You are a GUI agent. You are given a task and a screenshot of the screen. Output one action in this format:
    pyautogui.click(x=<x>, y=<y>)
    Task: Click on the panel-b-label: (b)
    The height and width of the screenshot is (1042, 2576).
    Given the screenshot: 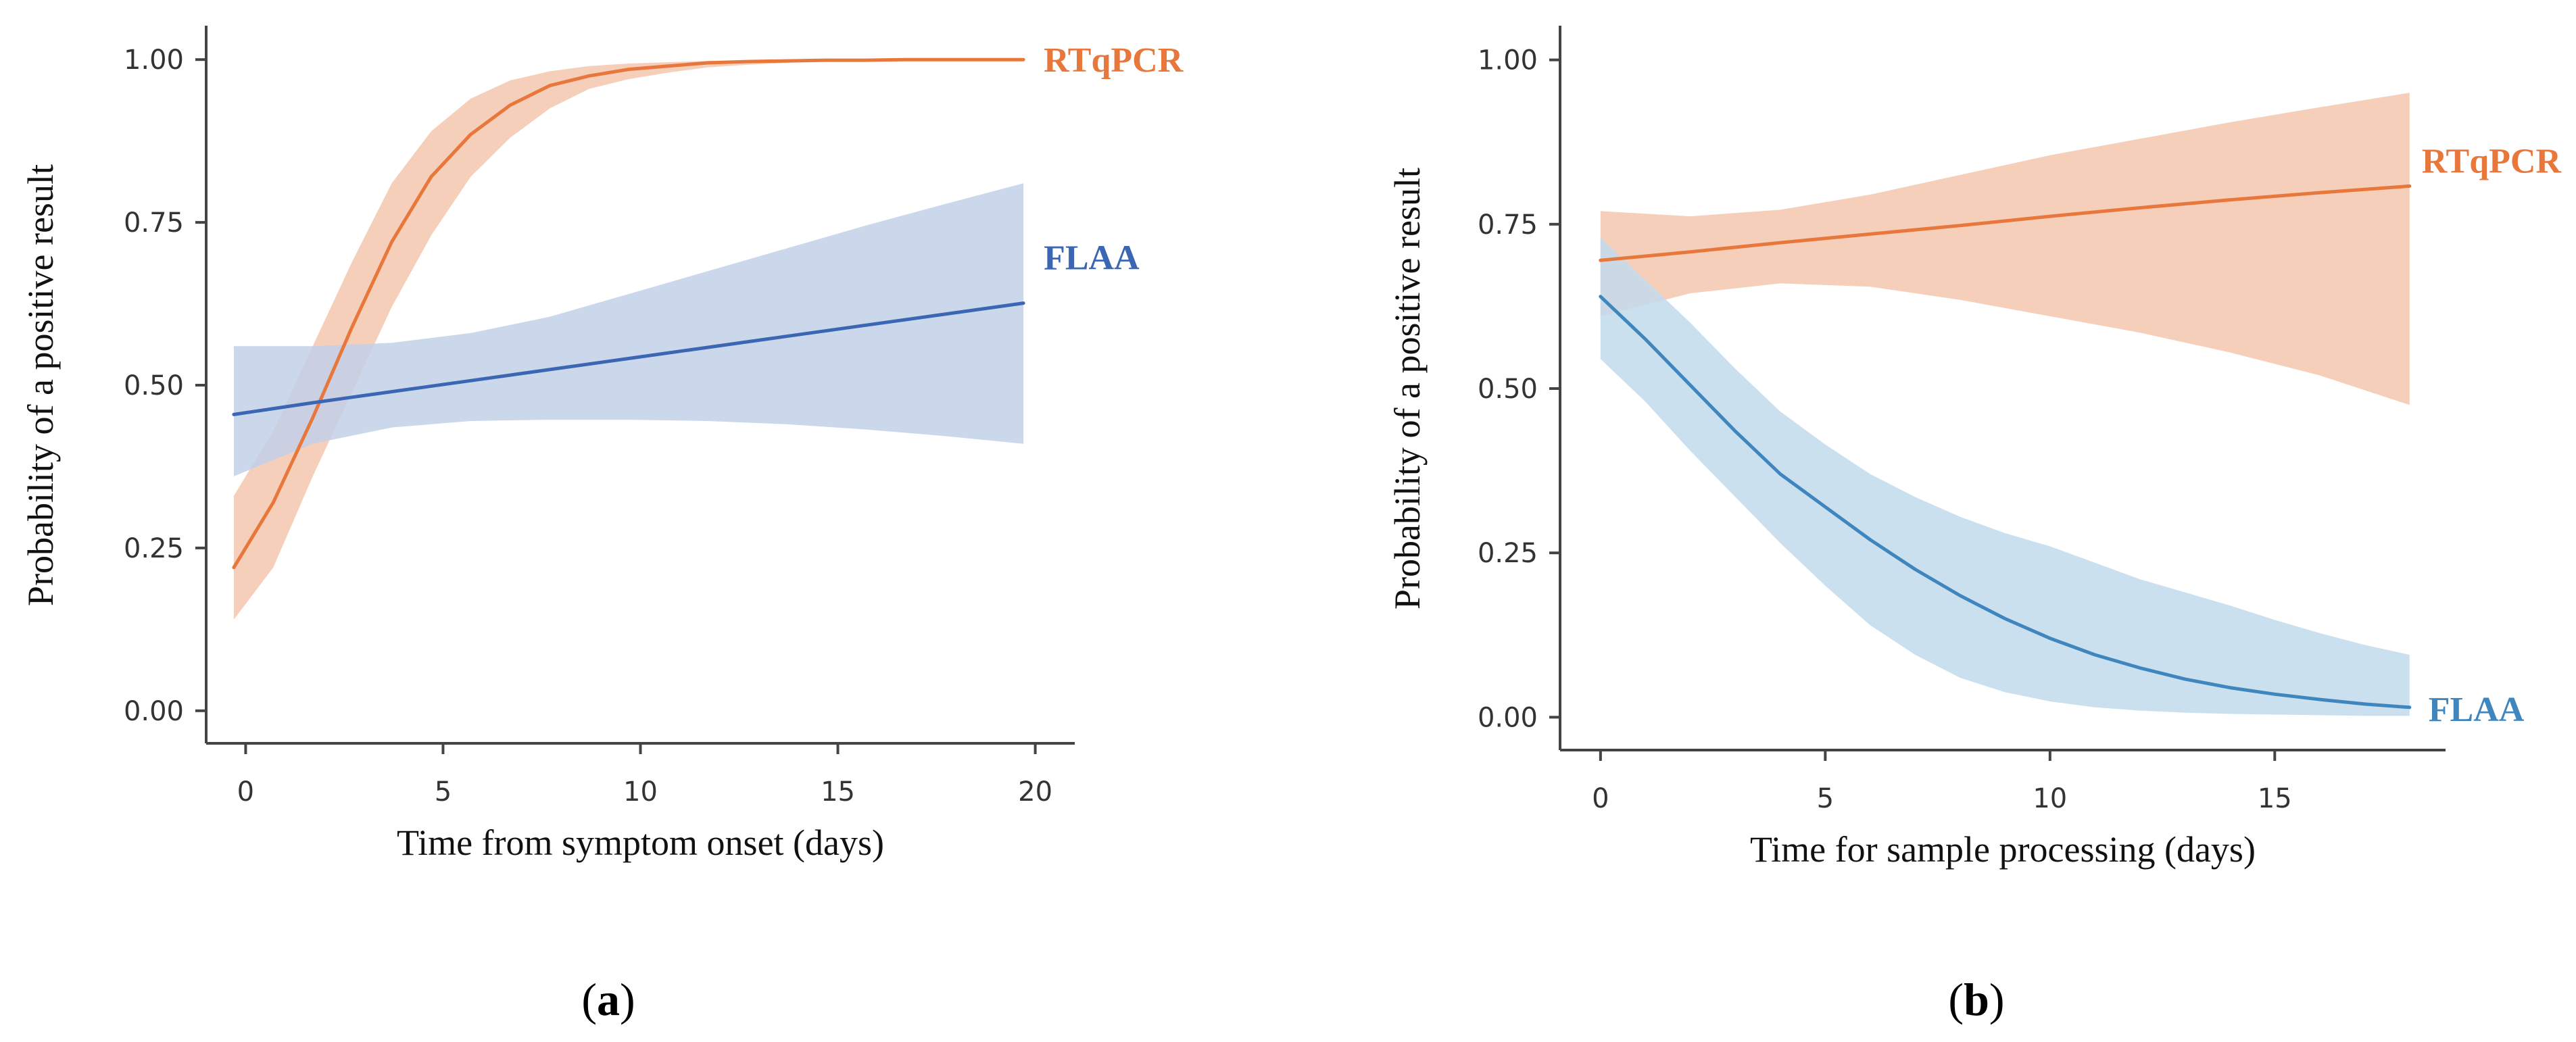 What is the action you would take?
    pyautogui.click(x=1976, y=1000)
    